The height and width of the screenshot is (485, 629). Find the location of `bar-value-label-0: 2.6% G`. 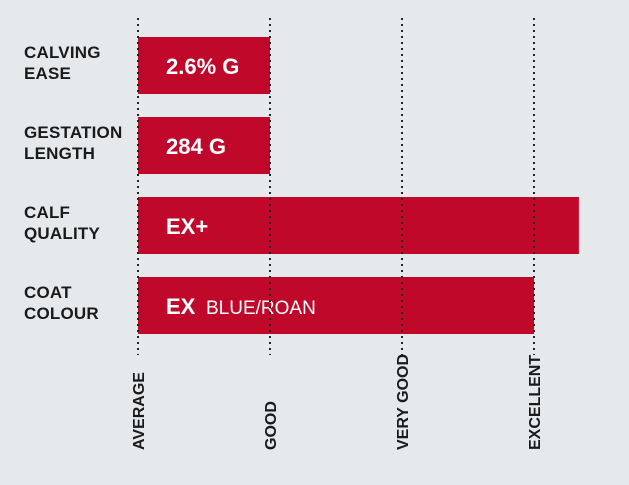

bar-value-label-0: 2.6% G is located at coordinates (202, 66).